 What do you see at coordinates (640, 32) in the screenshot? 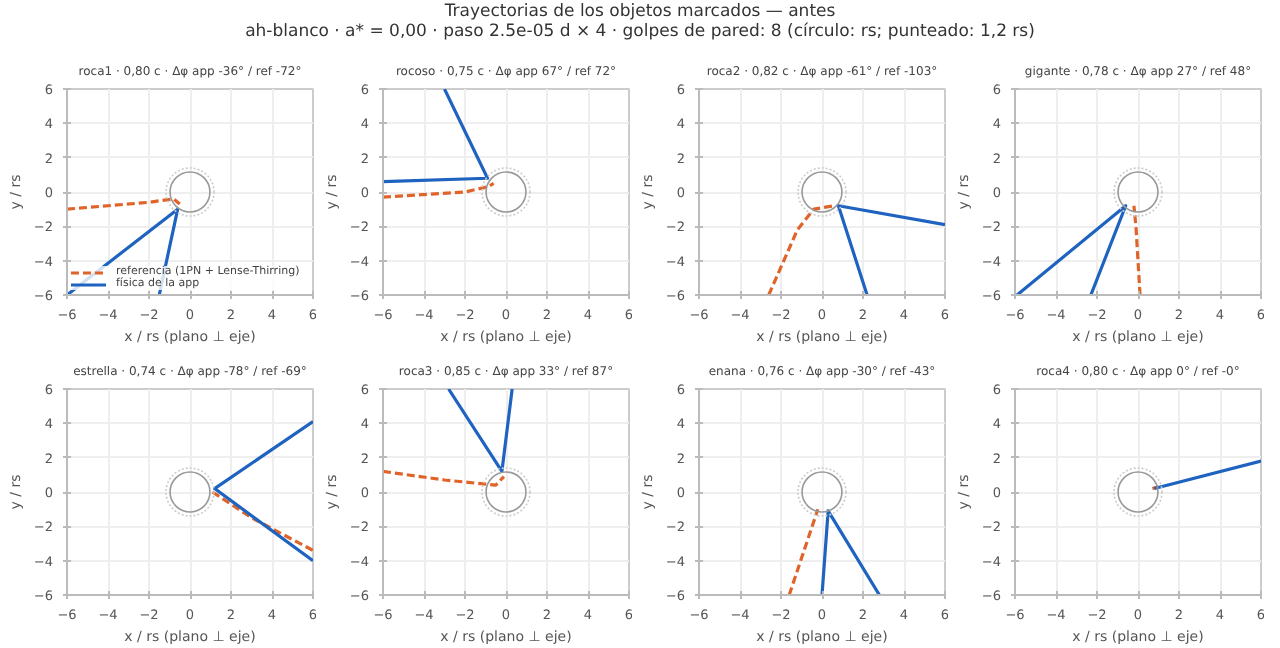
I see `text: ah-blanco · a* = 0,00 · paso 2.5e-05 d × 4 · golpes de pared: 8 (círculo: rs; punteado: 1,2 rs)` at bounding box center [640, 32].